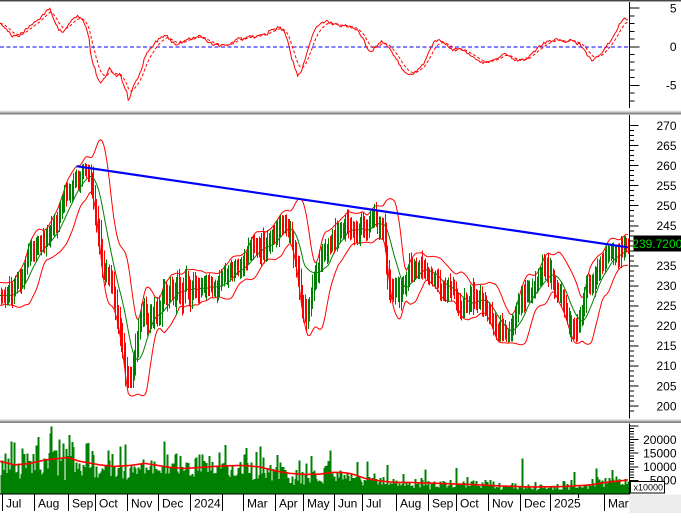  Describe the element at coordinates (318, 504) in the screenshot. I see `svg-text: May` at that location.